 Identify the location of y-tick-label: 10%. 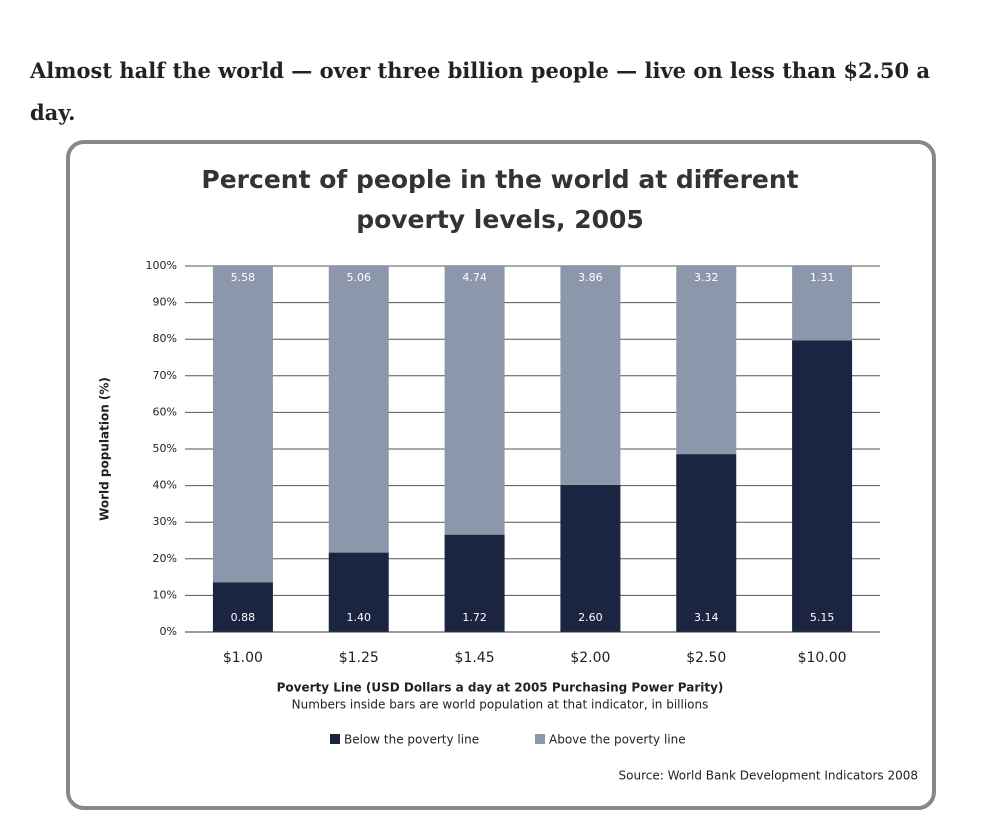
(165, 594).